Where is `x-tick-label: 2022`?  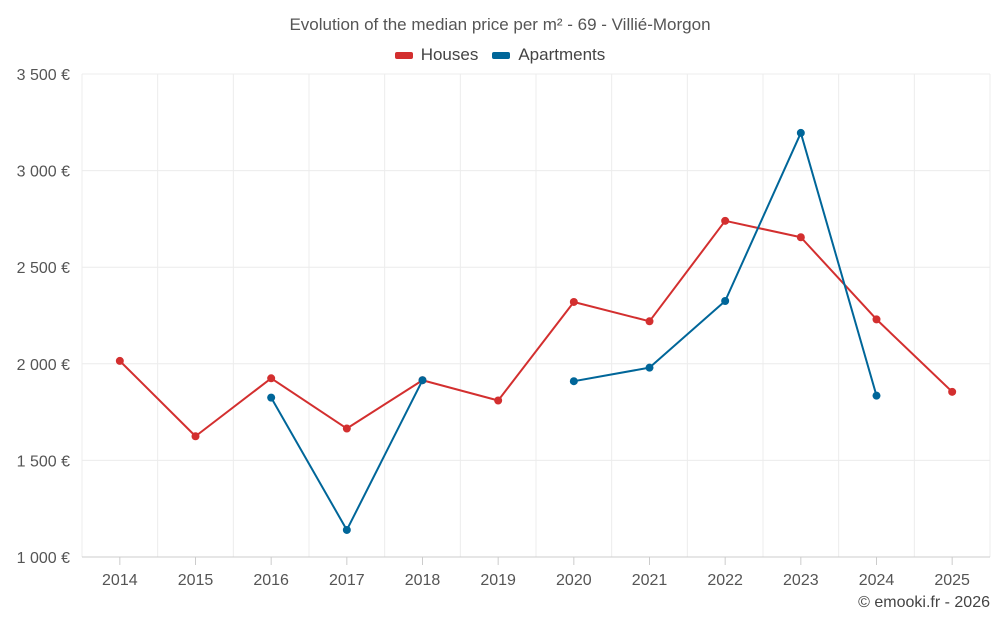
x-tick-label: 2022 is located at coordinates (725, 580).